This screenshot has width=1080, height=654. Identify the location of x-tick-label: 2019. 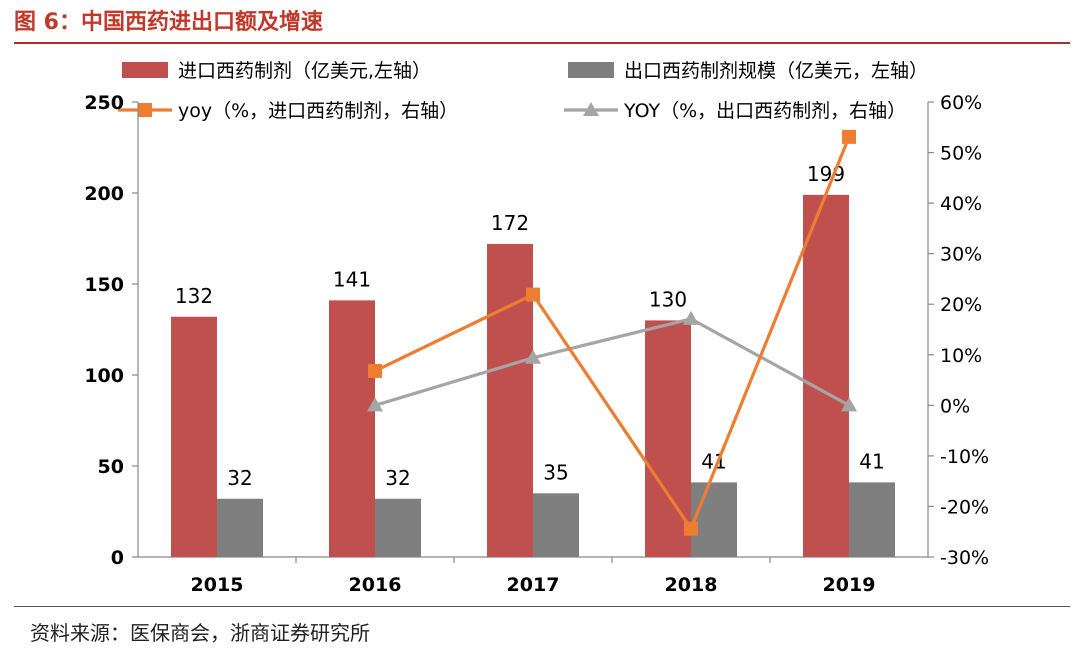
(849, 585).